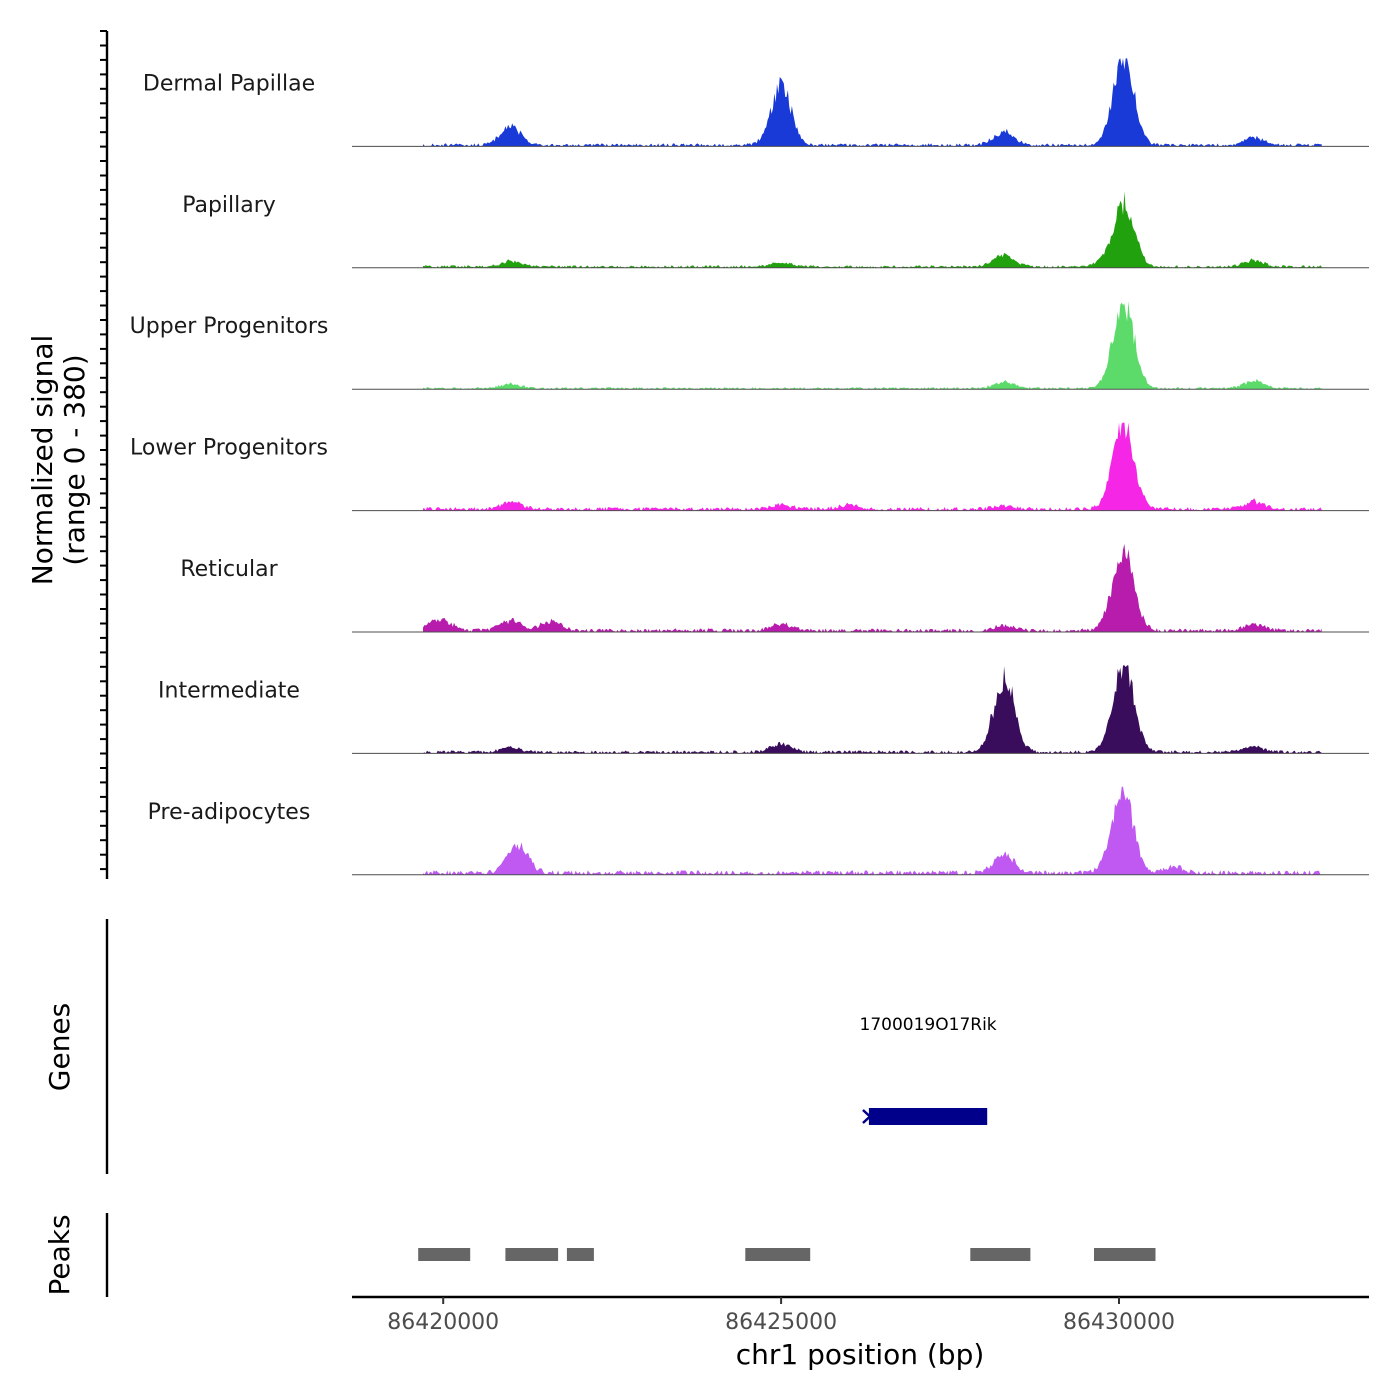  Describe the element at coordinates (749, 345) in the screenshot. I see `track-upper-progenitors: Upper Progenitors` at that location.